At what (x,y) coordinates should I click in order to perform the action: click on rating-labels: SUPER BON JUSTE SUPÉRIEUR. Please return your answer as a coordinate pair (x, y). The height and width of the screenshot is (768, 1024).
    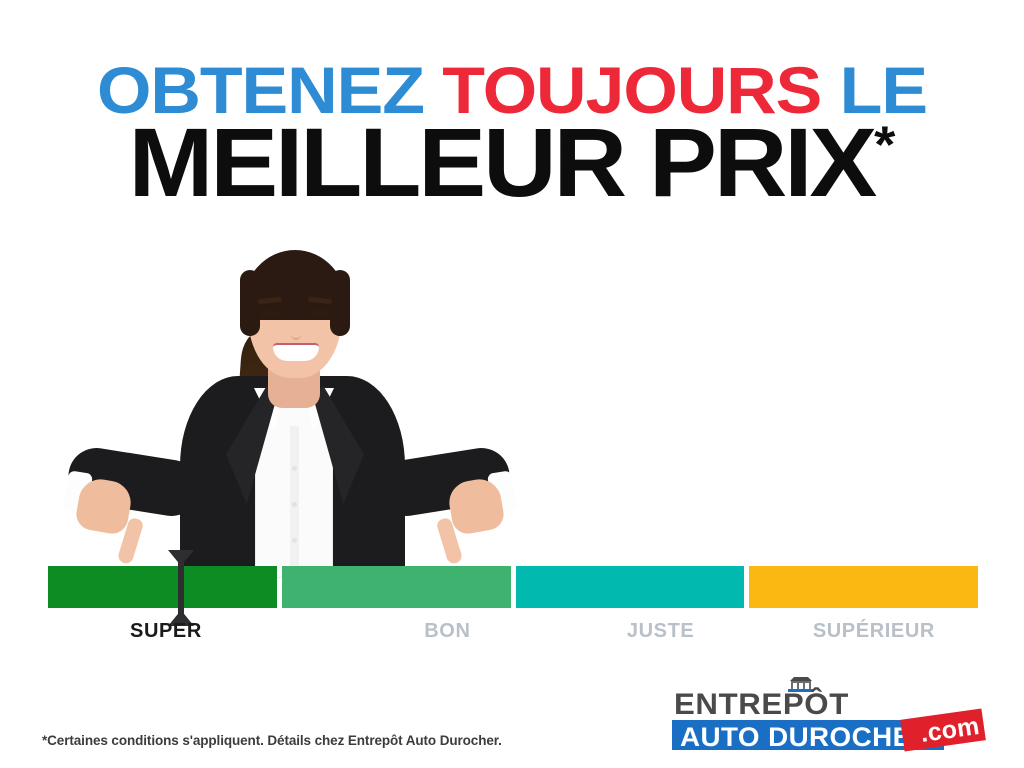
    Looking at the image, I should click on (513, 635).